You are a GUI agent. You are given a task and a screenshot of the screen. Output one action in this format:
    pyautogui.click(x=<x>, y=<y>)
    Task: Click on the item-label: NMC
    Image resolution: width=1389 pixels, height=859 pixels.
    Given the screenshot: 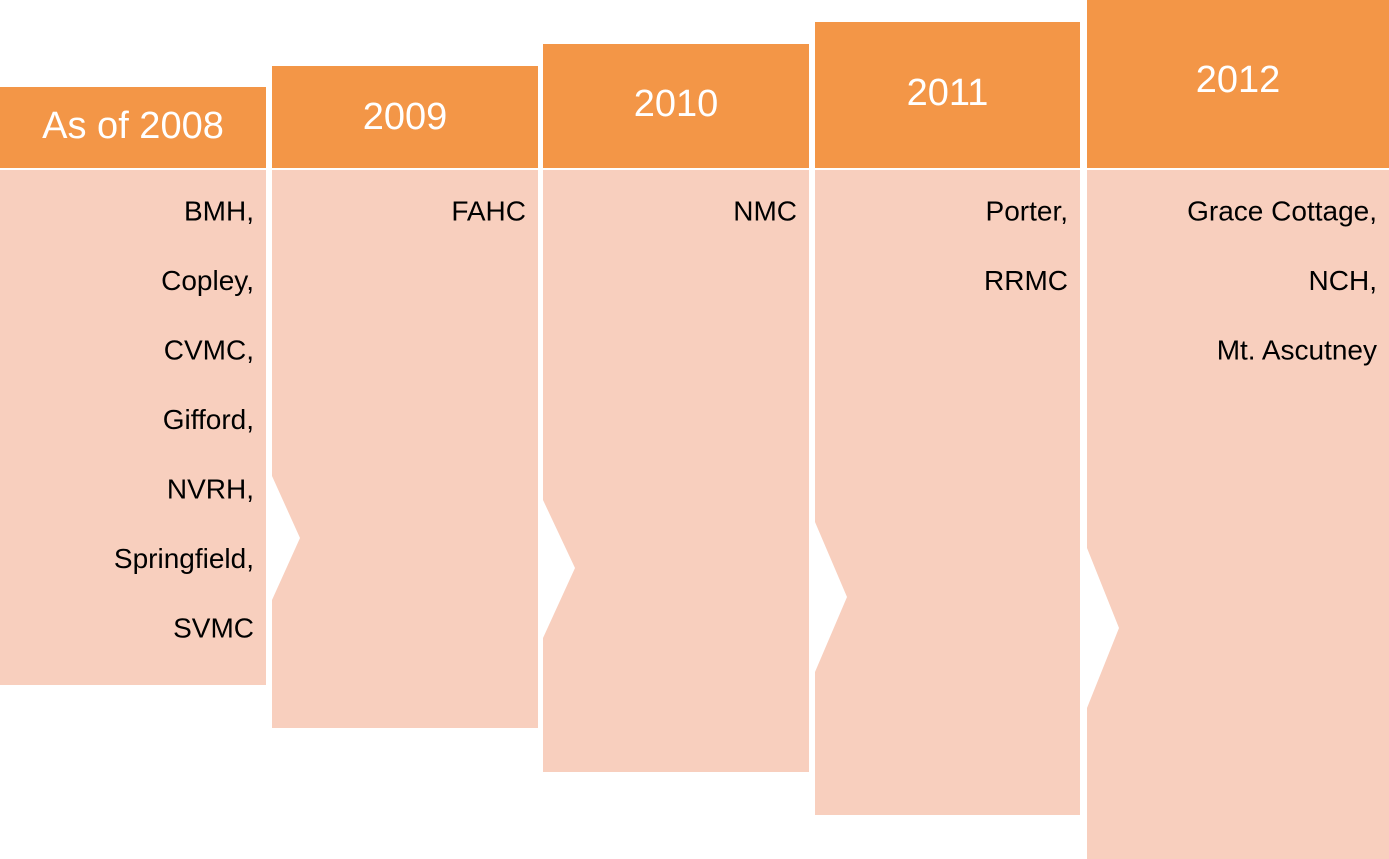 What is the action you would take?
    pyautogui.click(x=765, y=210)
    